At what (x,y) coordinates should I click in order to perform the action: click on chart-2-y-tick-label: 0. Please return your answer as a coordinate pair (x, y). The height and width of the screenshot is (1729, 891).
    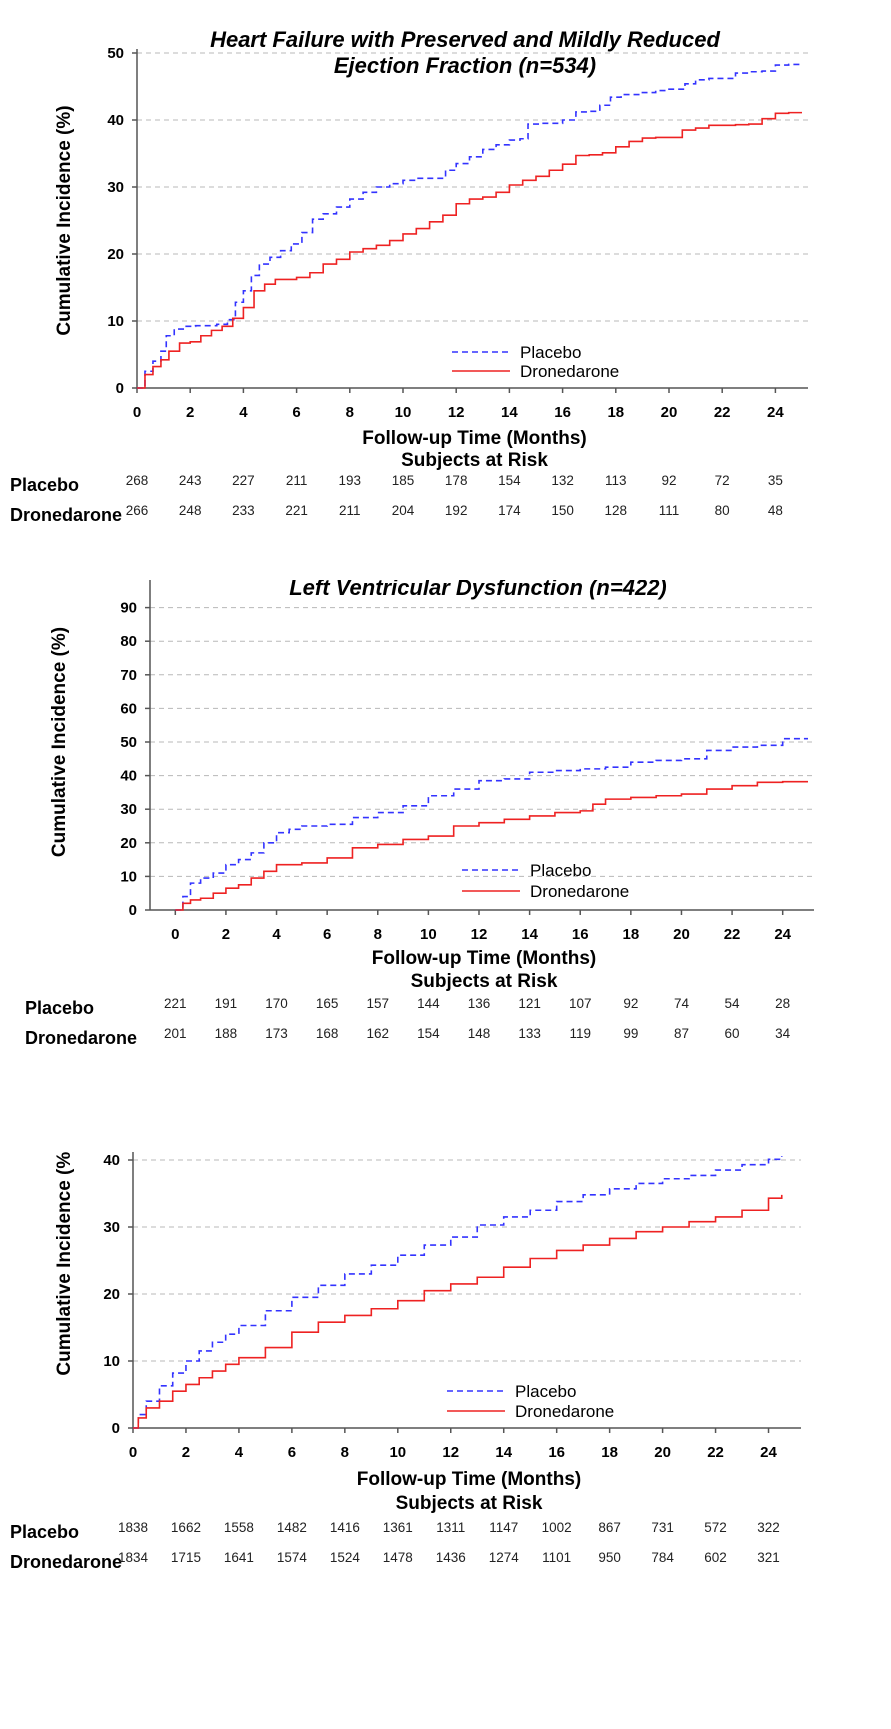
    Looking at the image, I should click on (133, 910).